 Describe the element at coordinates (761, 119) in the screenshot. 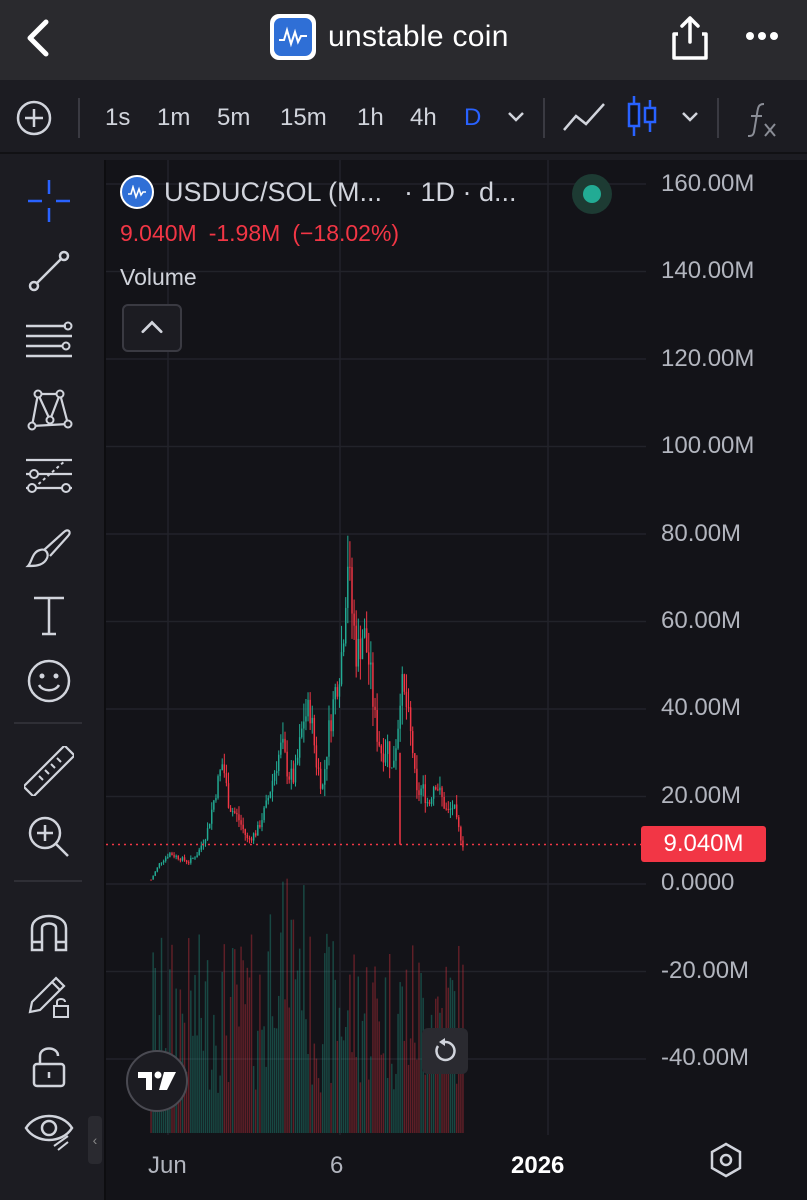

I see `formula-icon` at that location.